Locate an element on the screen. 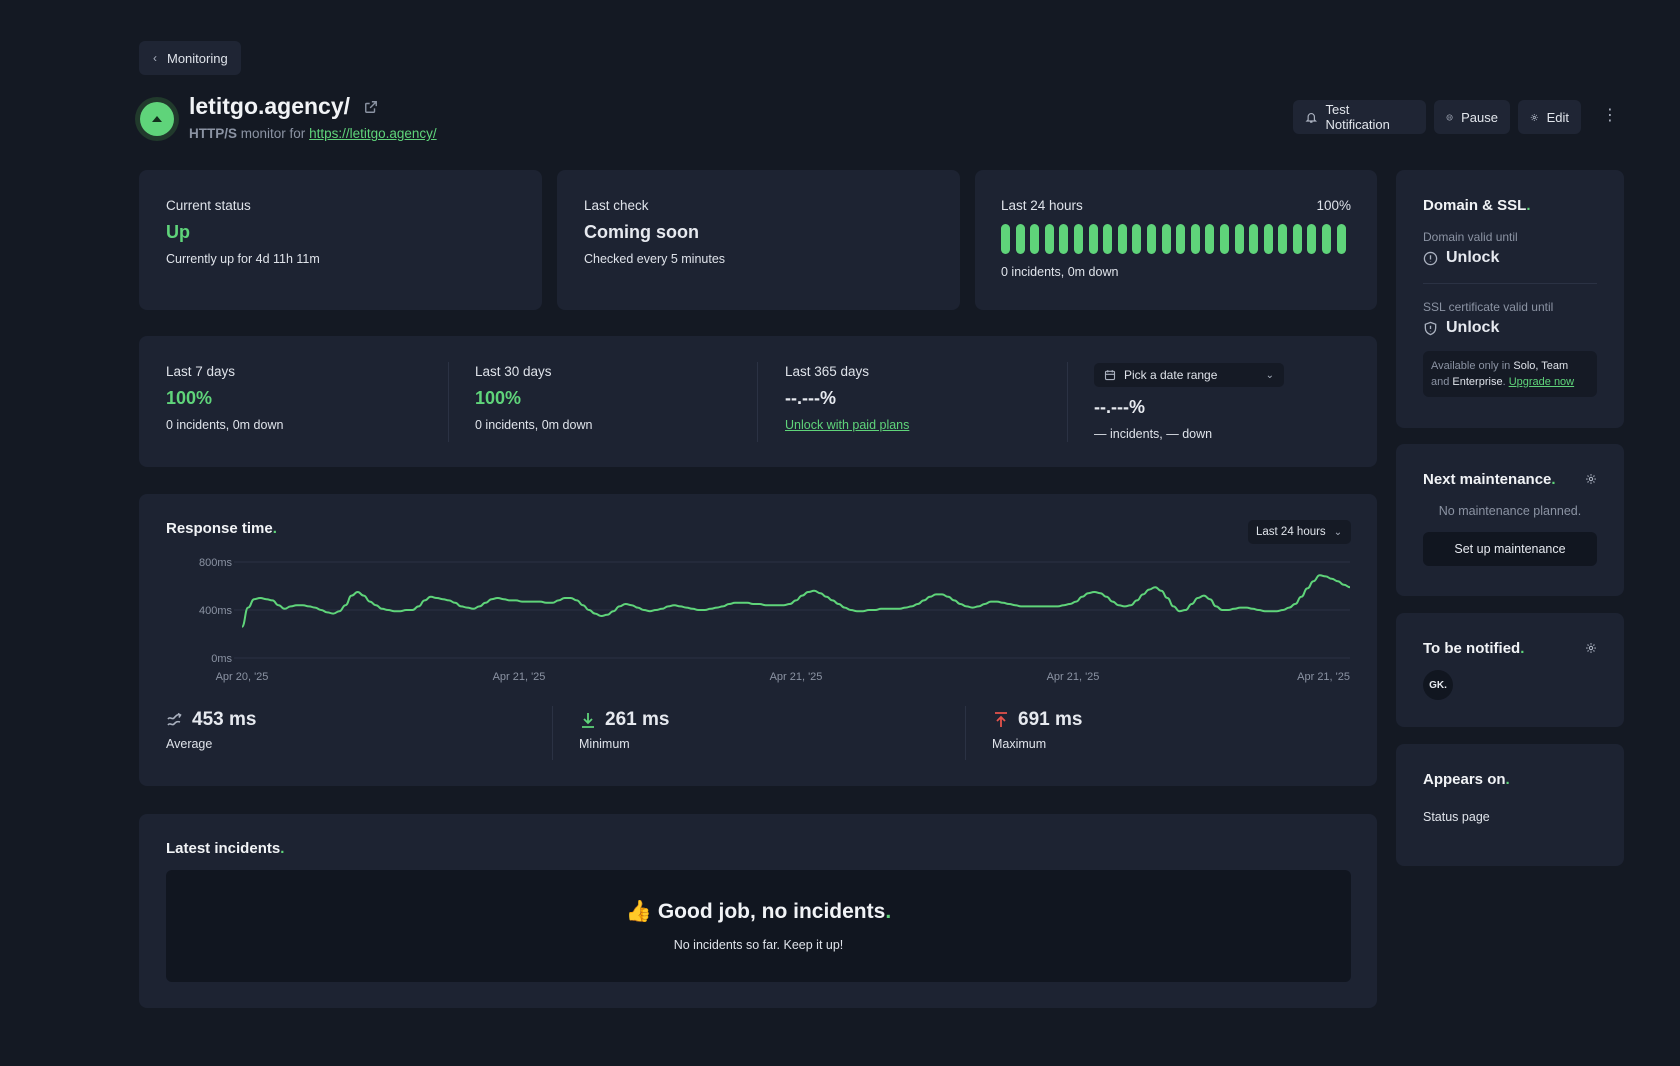  response-time-series-line is located at coordinates (796, 601).